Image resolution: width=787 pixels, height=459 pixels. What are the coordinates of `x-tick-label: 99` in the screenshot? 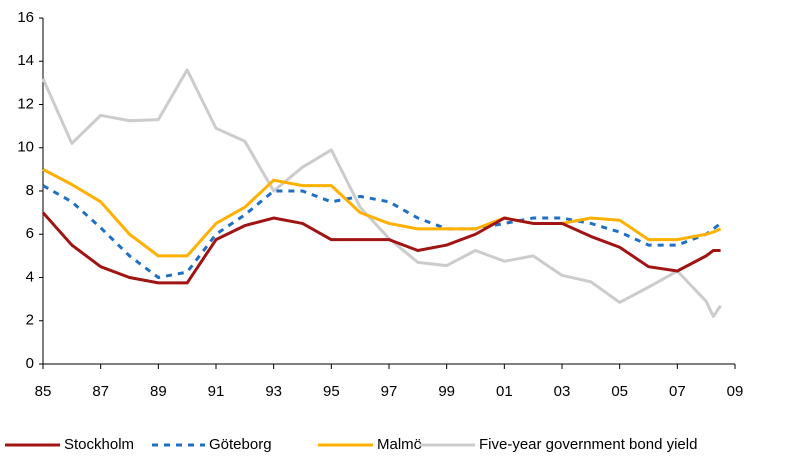 It's located at (446, 391).